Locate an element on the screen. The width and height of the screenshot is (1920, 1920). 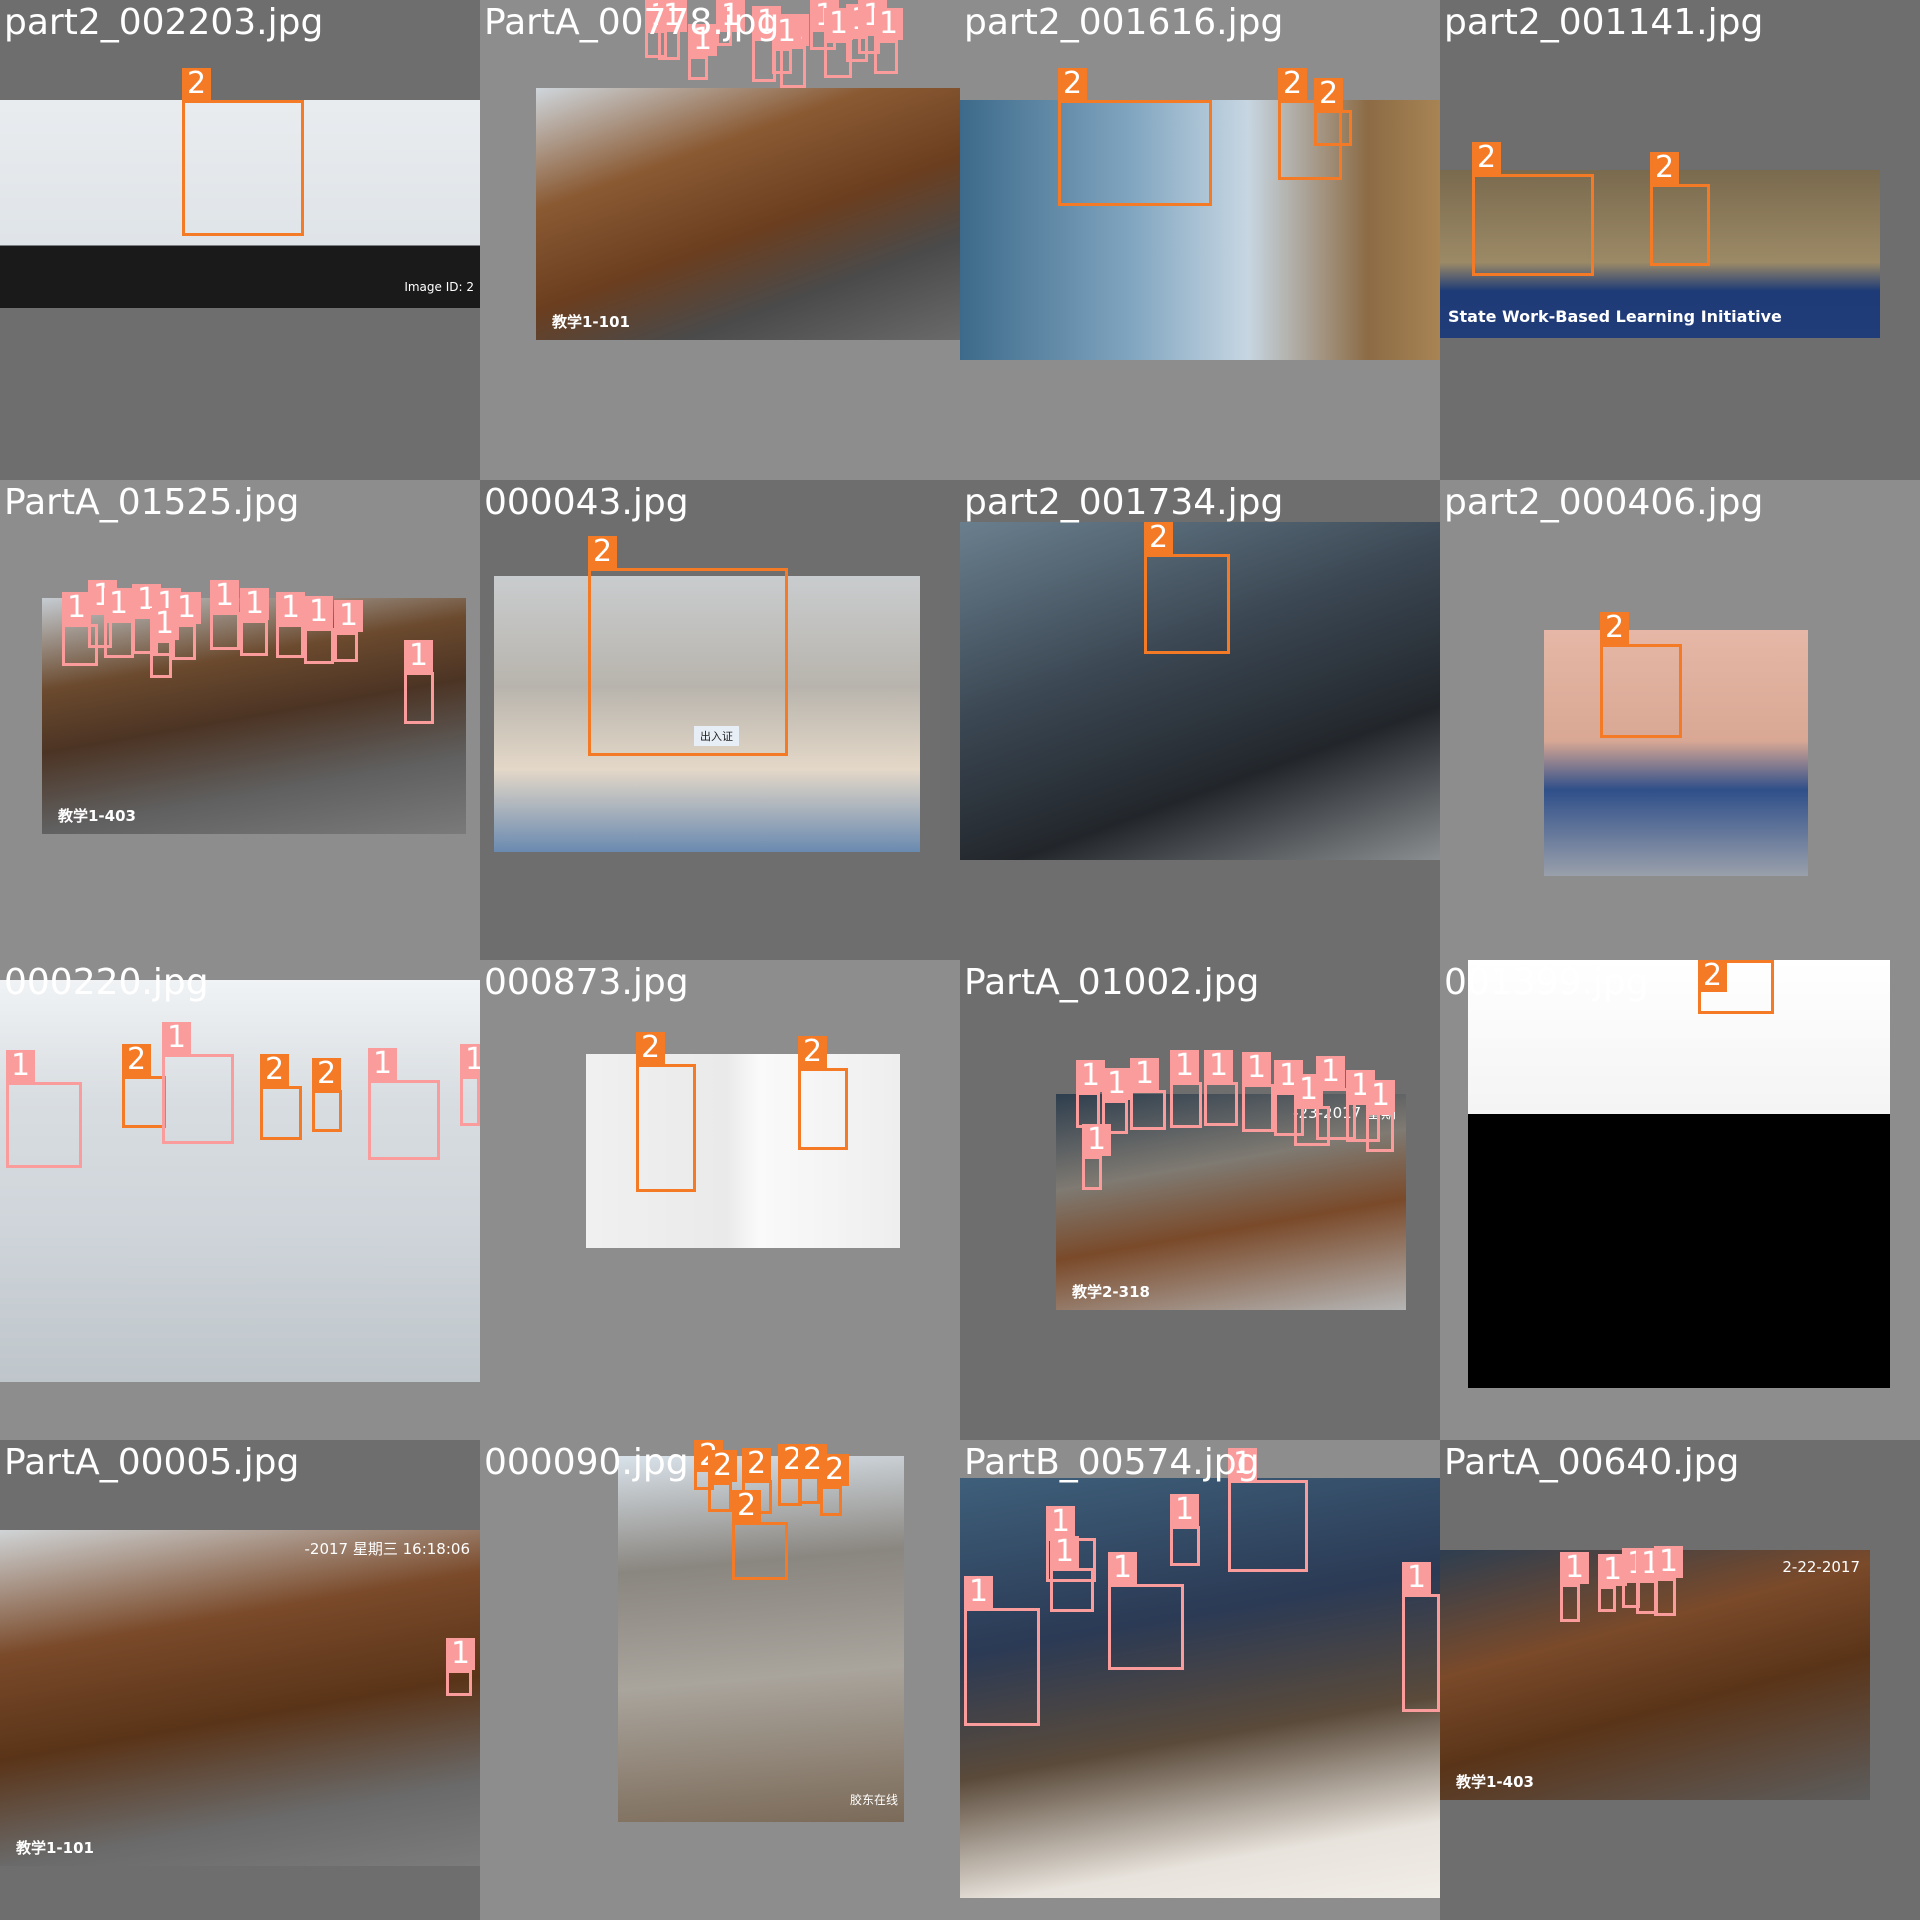
image-tile: 001399.jpg 2 is located at coordinates (1680, 1200).